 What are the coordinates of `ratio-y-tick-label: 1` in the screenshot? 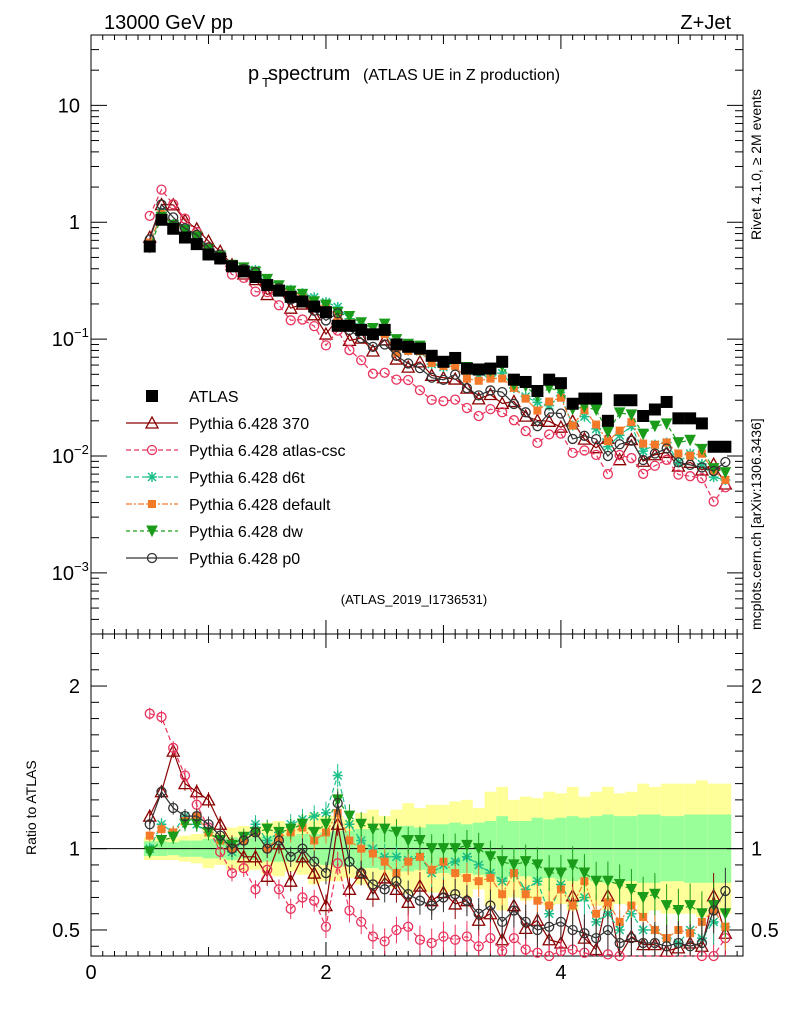 It's located at (74, 850).